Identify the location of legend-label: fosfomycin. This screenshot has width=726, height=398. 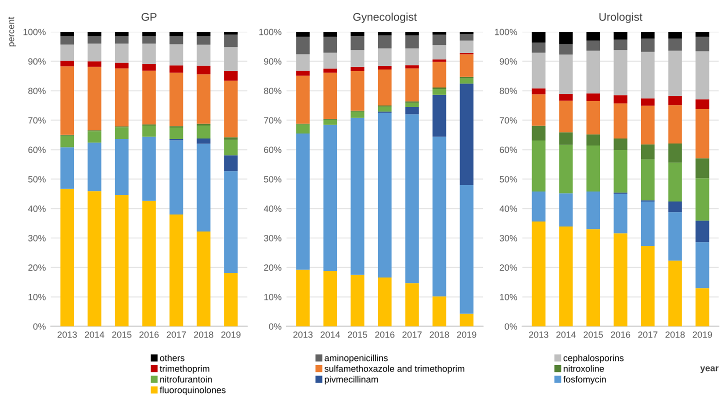
(584, 380).